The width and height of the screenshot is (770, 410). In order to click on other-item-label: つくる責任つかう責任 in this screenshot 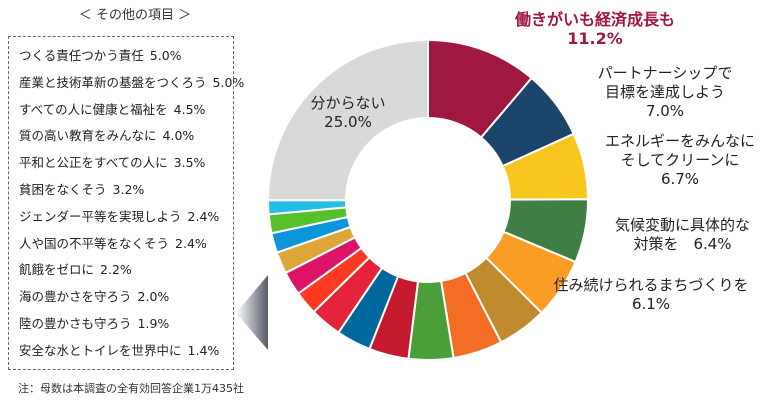, I will do `click(81, 55)`.